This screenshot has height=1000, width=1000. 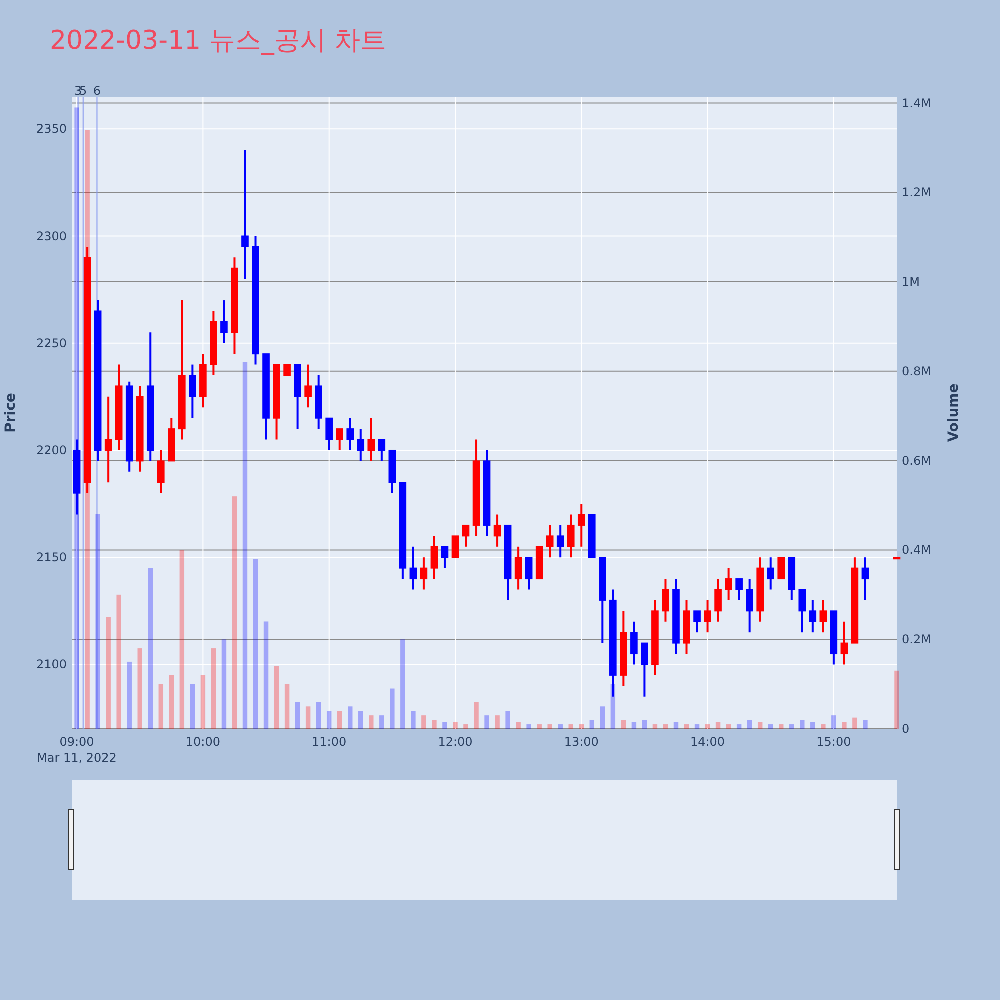 I want to click on x-tick-label: 11:00, so click(x=329, y=742).